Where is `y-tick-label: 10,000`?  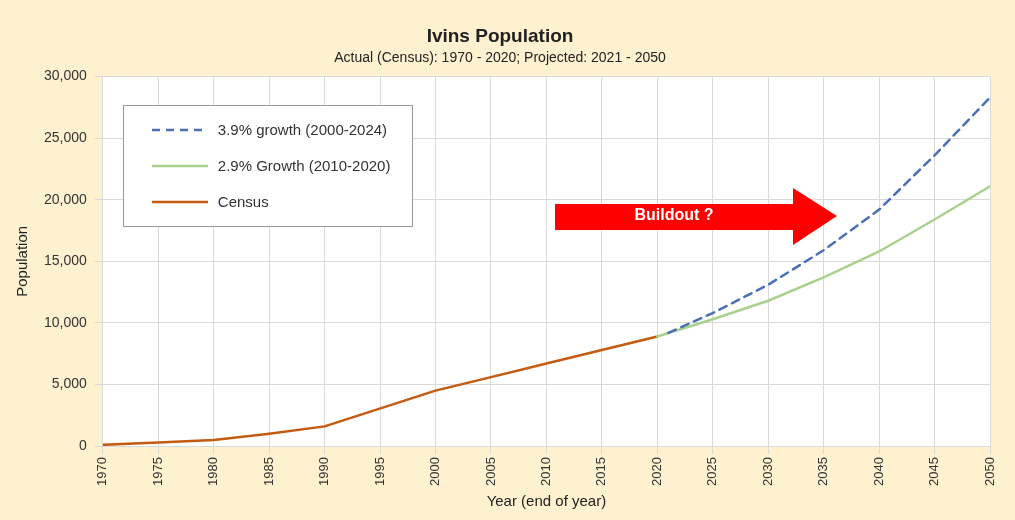 y-tick-label: 10,000 is located at coordinates (65, 321).